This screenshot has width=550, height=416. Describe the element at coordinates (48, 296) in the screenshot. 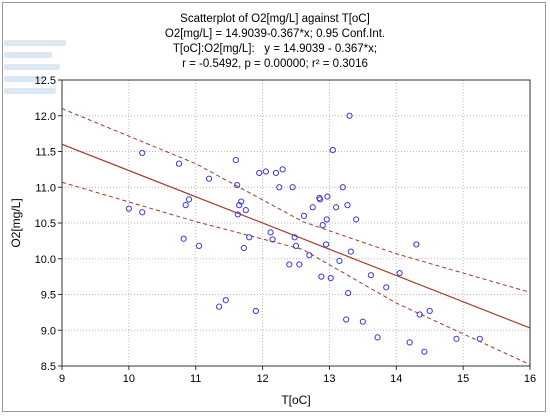

I see `y-tick-label: 9.5` at that location.